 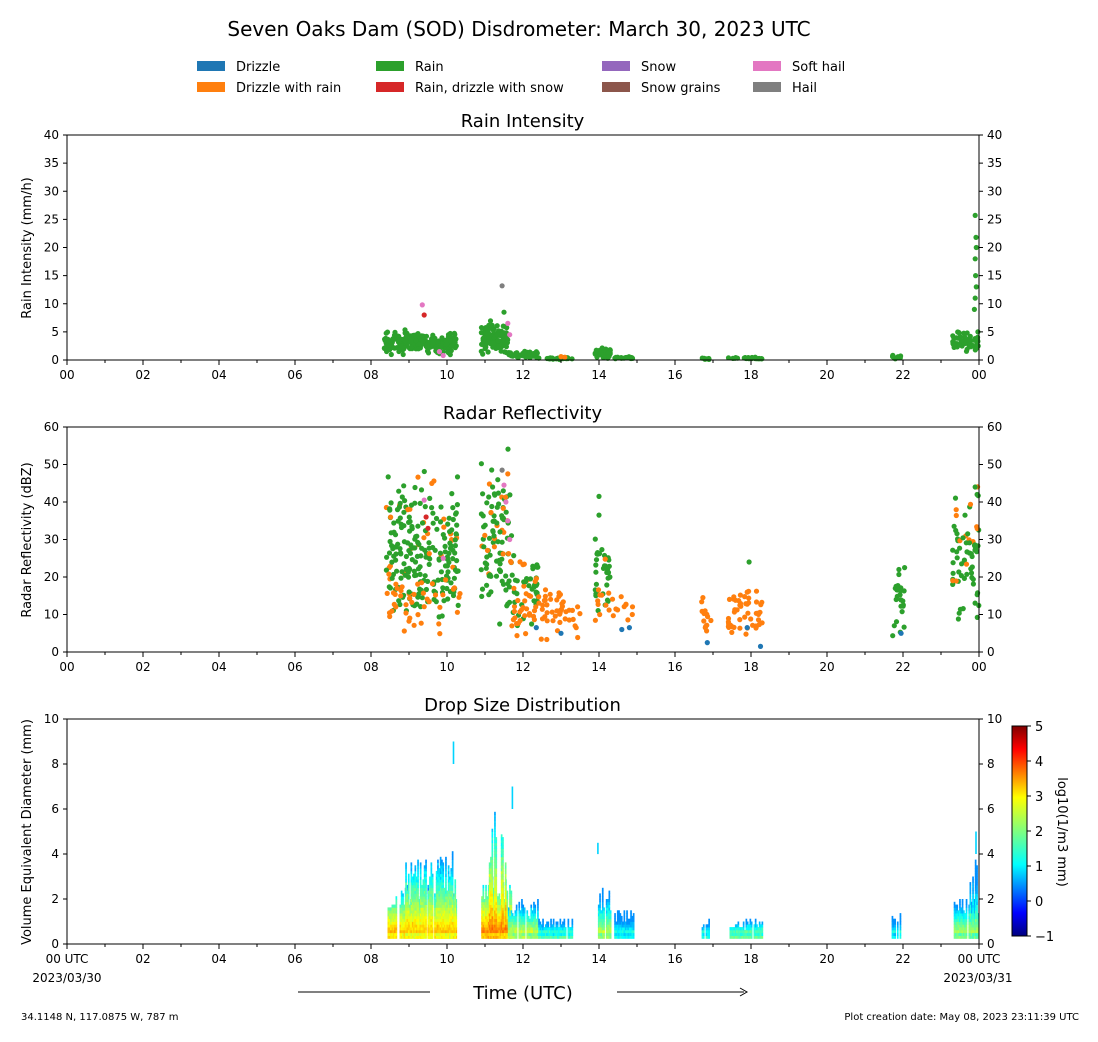 I want to click on x-tick-label: 00, so click(x=66, y=375).